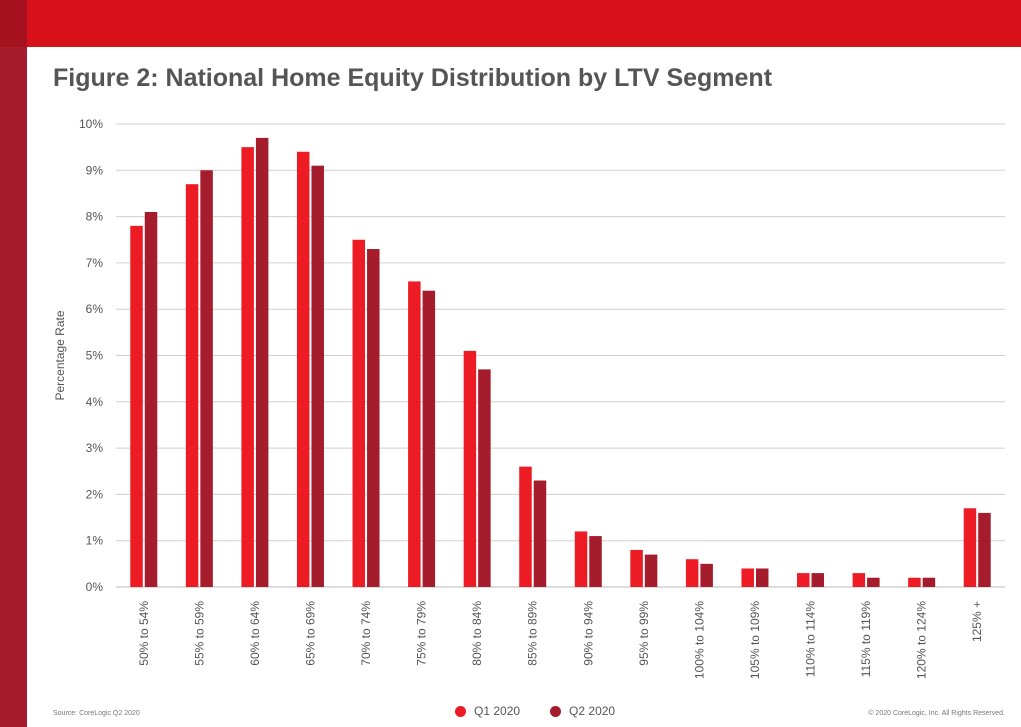  What do you see at coordinates (460, 711) in the screenshot?
I see `legend-swatch-q1` at bounding box center [460, 711].